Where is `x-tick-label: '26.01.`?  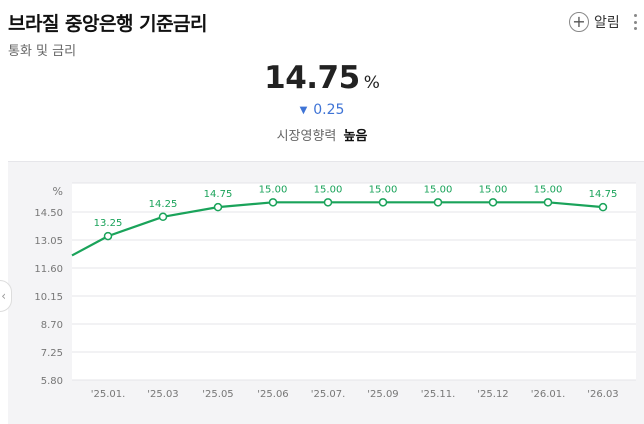
x-tick-label: '26.01. is located at coordinates (548, 394).